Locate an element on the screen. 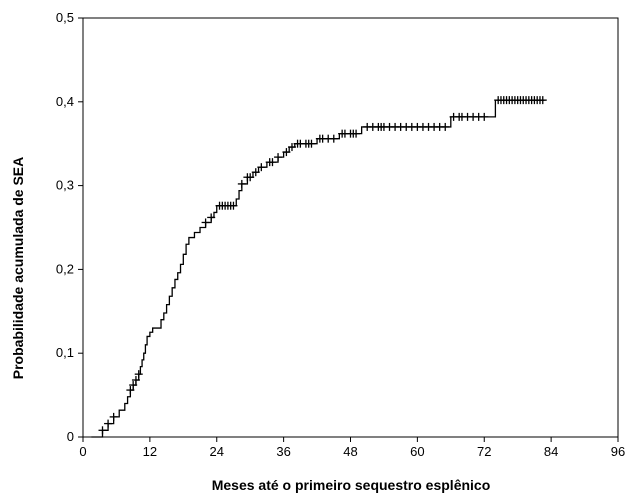 The image size is (629, 497). x-tick-label: 36 is located at coordinates (283, 451).